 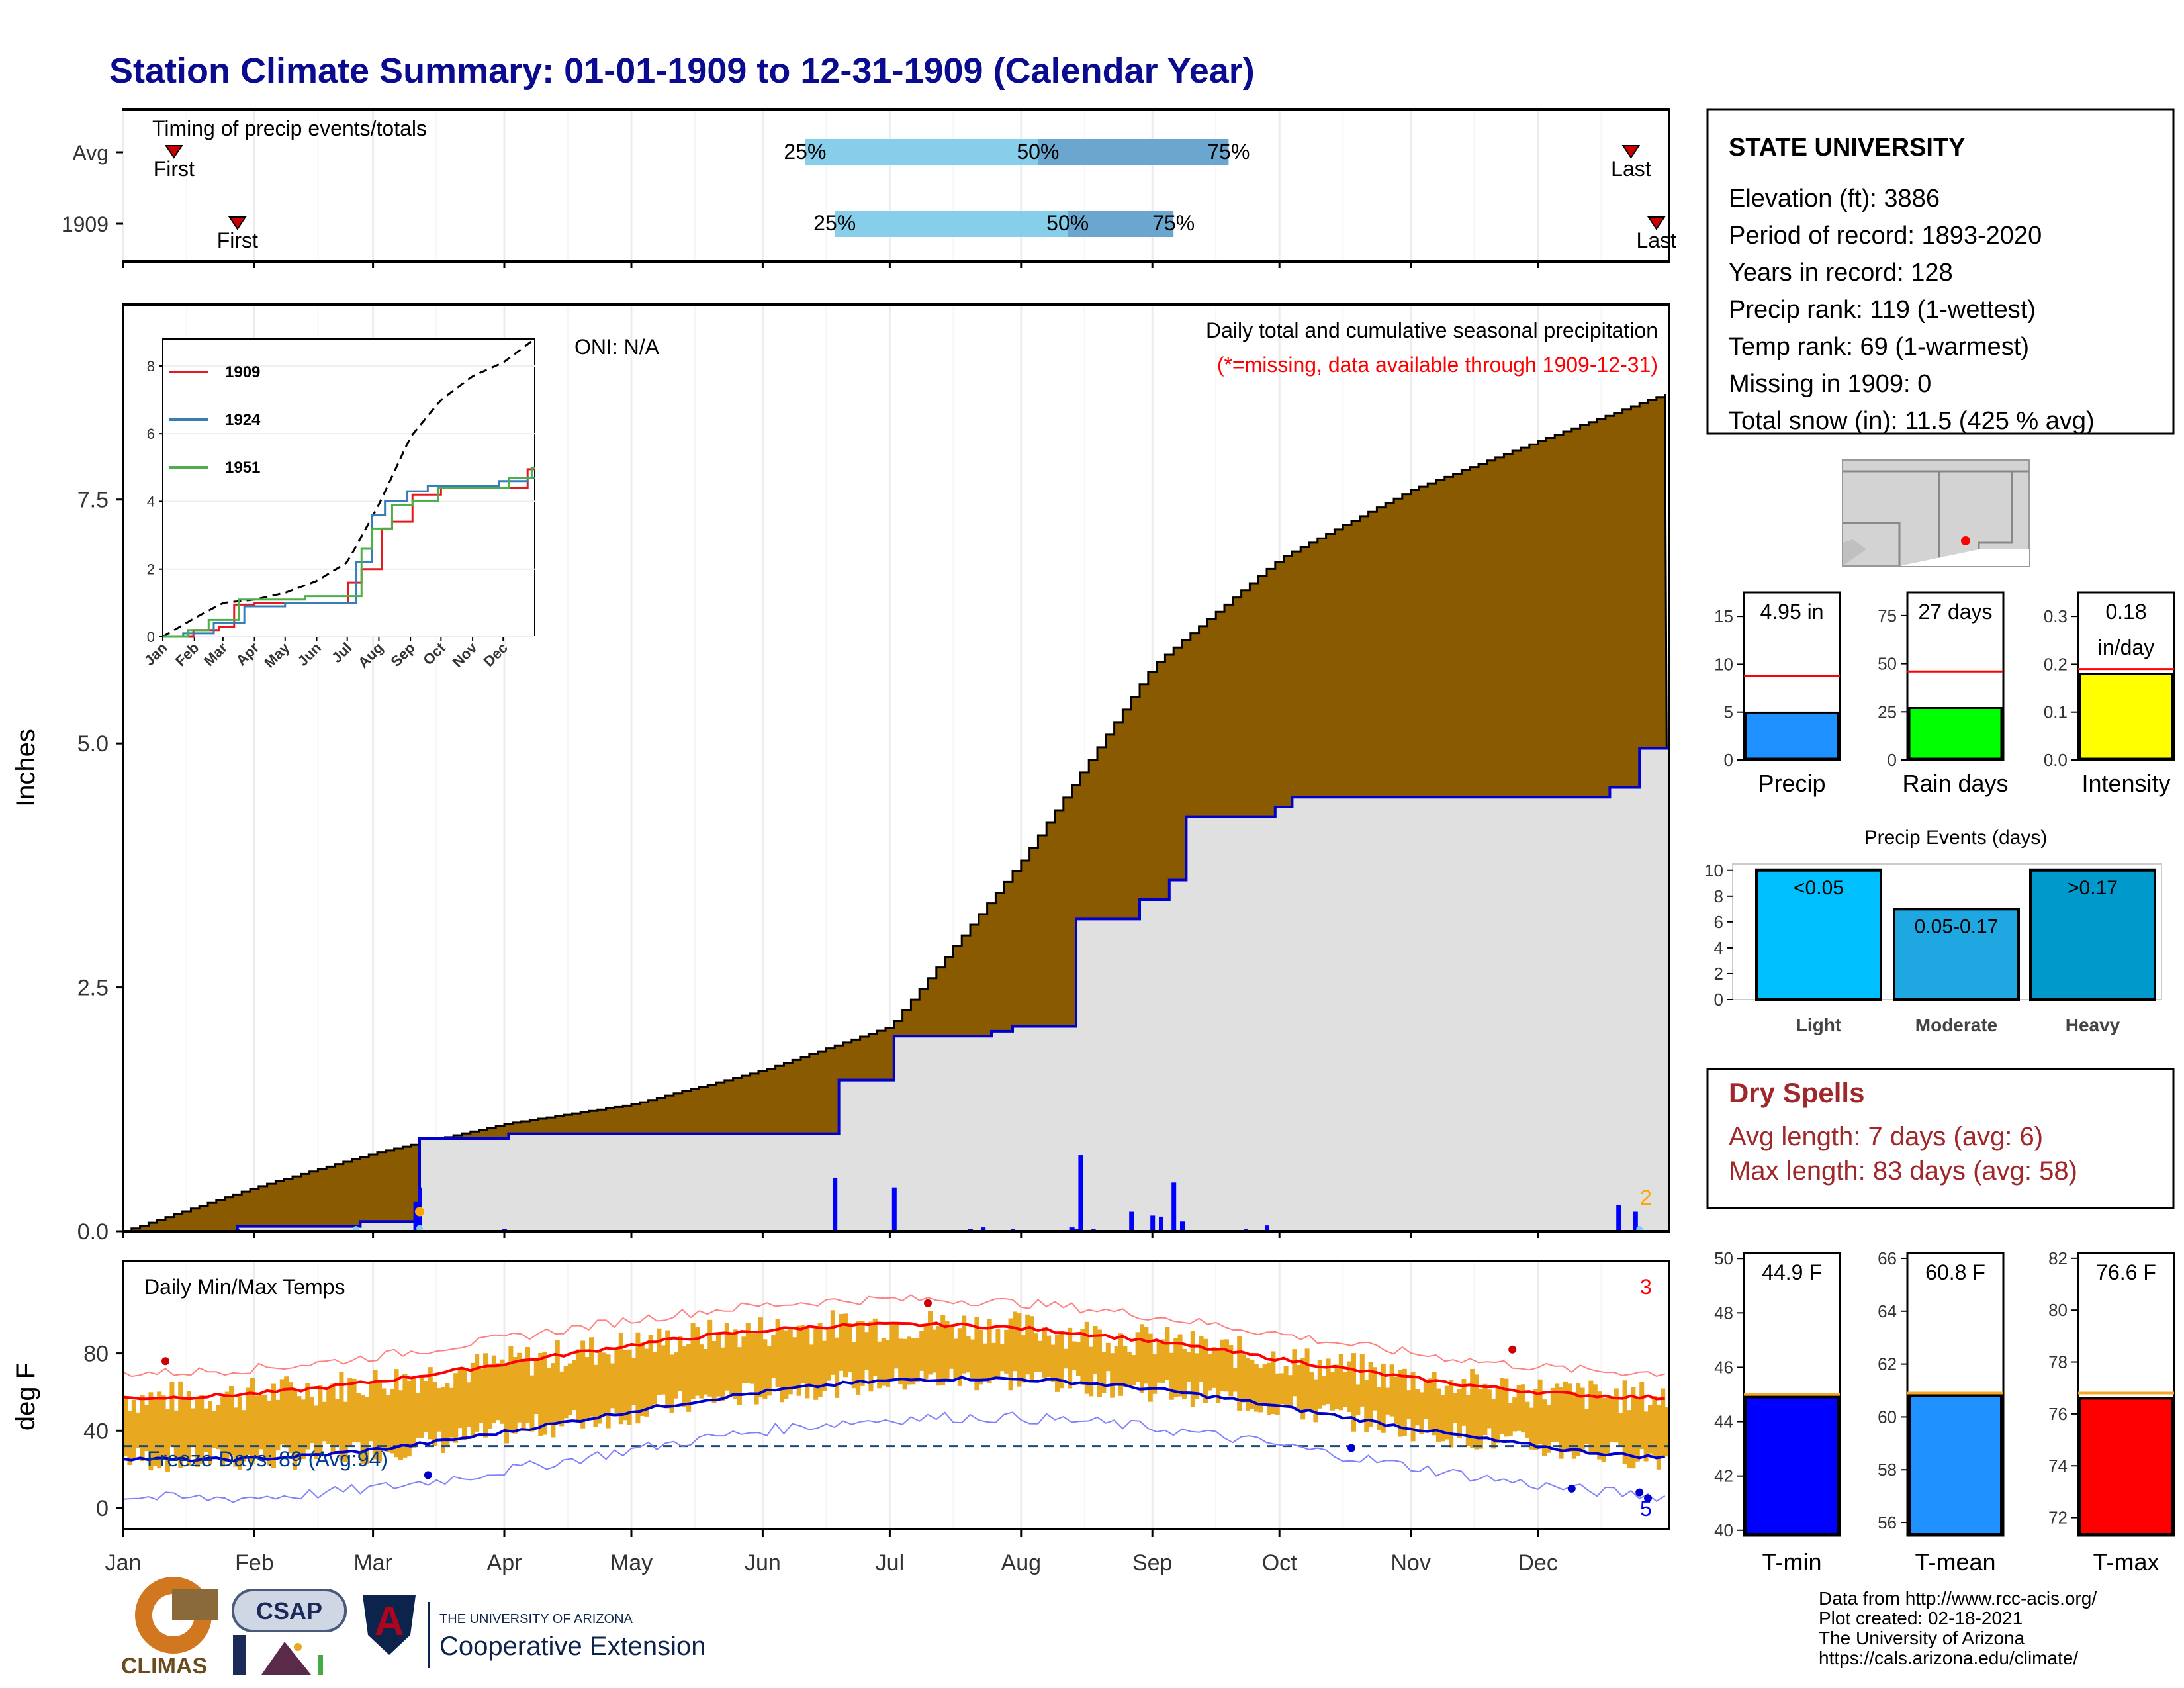 I want to click on mini-bar-tick-label: 25, so click(x=1888, y=712).